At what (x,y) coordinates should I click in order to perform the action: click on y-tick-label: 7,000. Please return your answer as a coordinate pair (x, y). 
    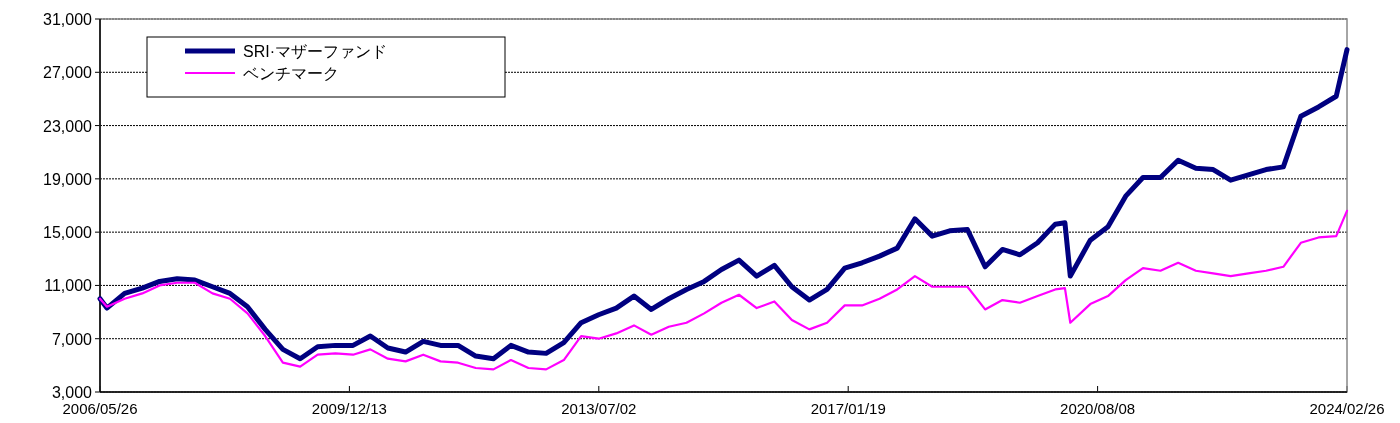
    Looking at the image, I should click on (72, 339).